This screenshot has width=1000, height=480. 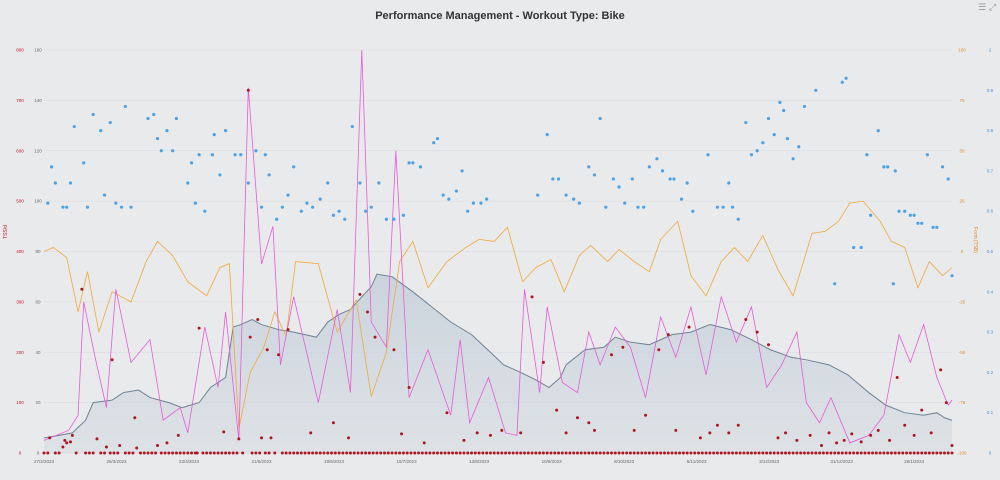 I want to click on load-axis-tick: 120, so click(x=38, y=150).